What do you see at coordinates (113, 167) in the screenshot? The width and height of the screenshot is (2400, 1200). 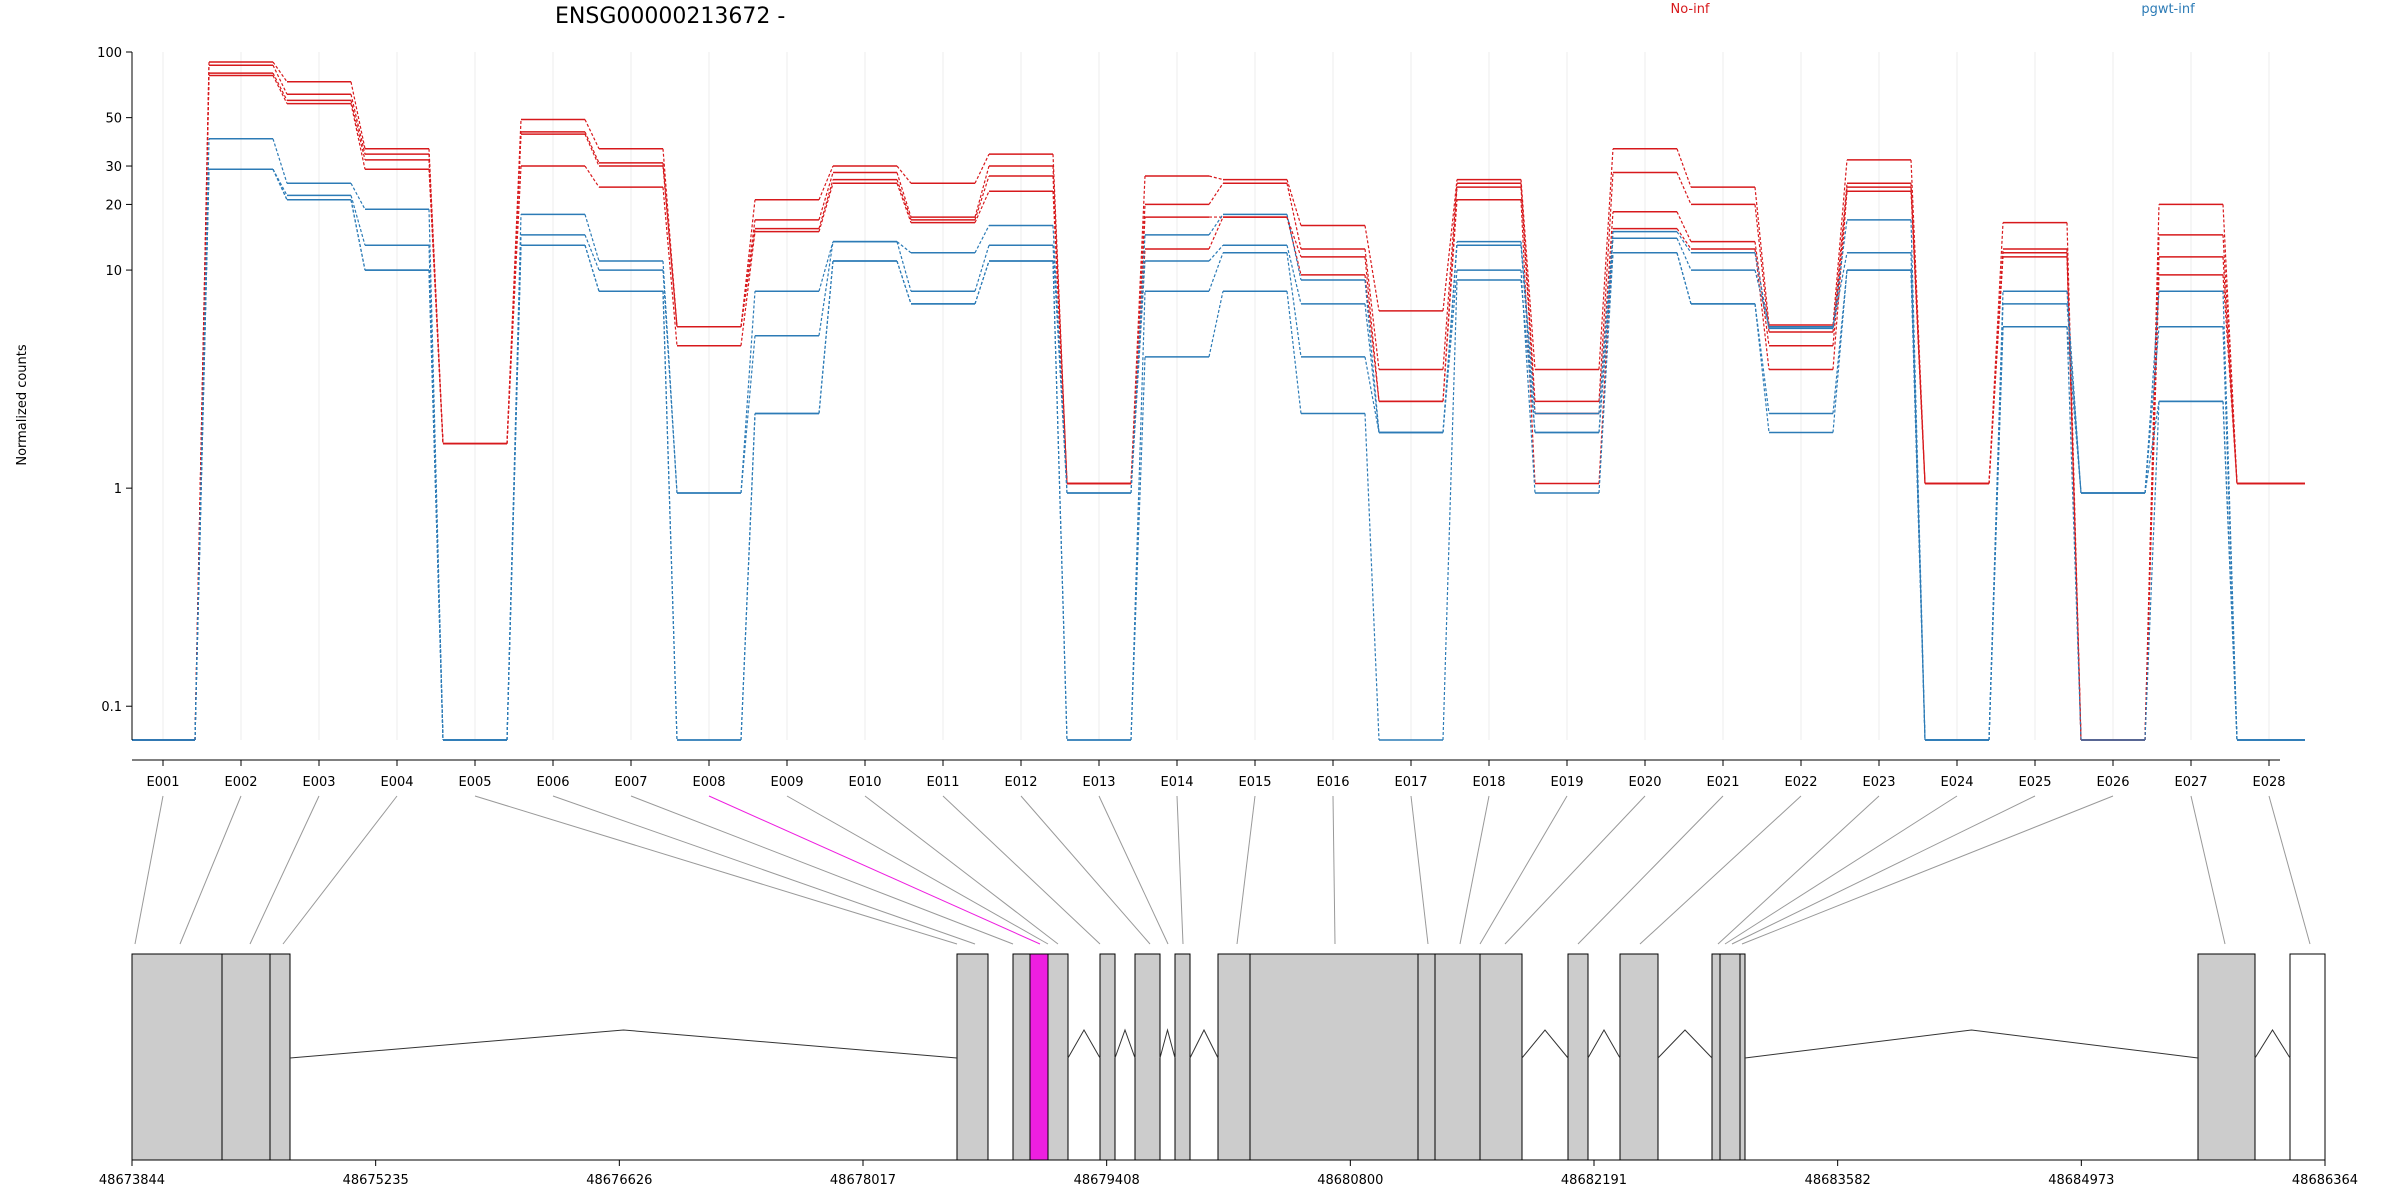 I see `y-tick-label: 30` at bounding box center [113, 167].